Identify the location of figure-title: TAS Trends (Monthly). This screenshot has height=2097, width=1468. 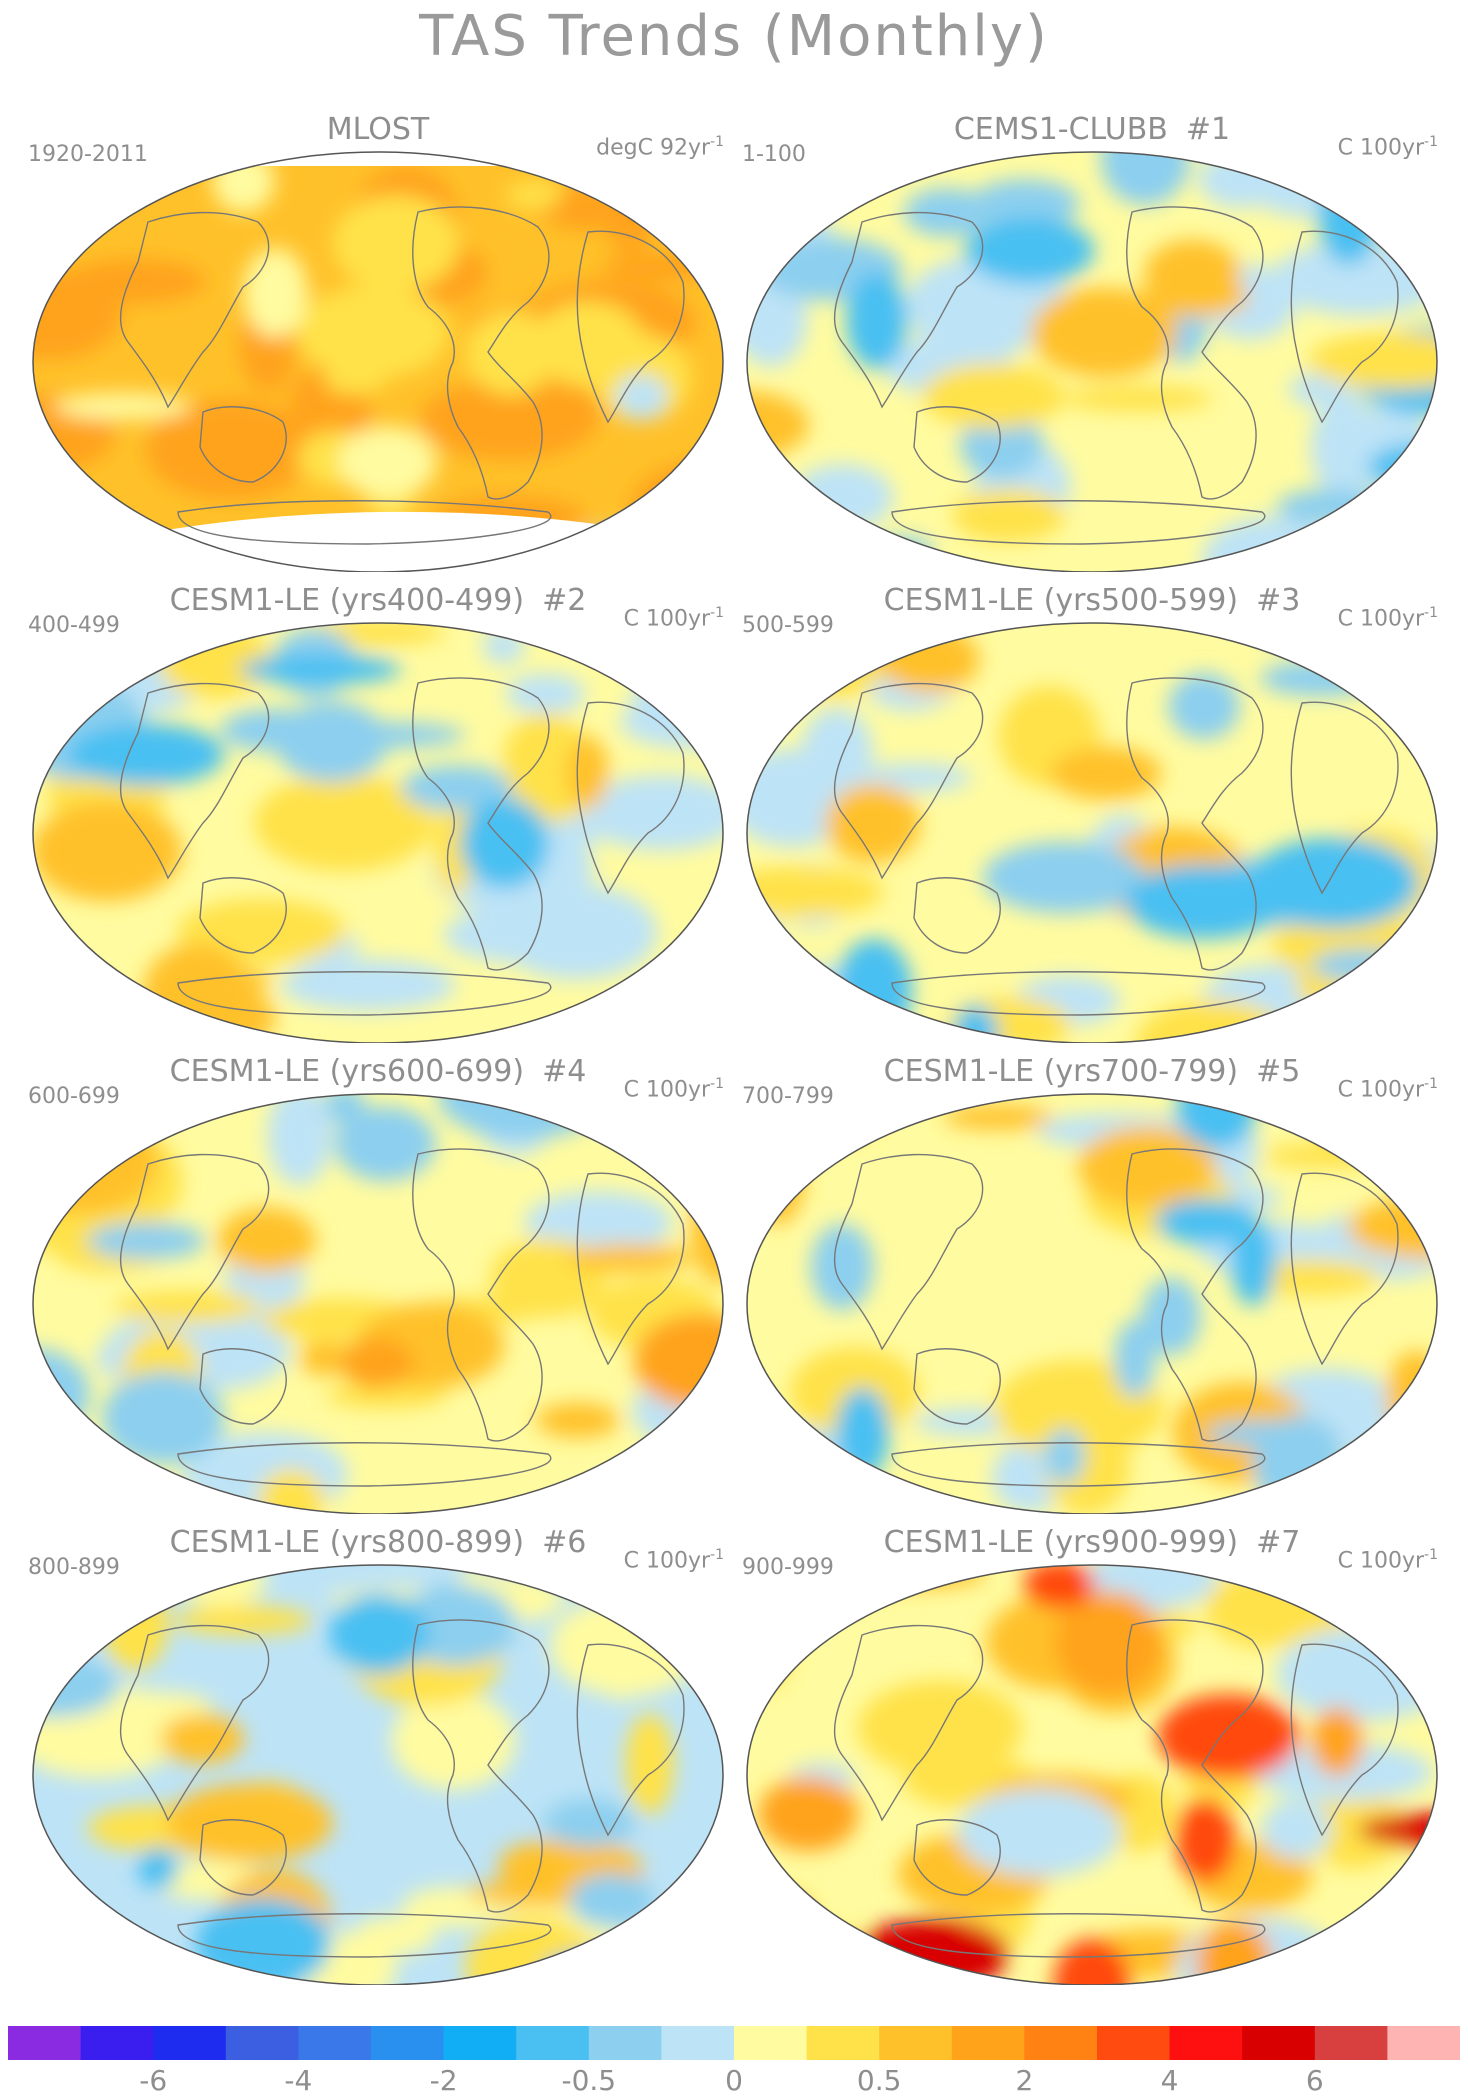
(734, 36).